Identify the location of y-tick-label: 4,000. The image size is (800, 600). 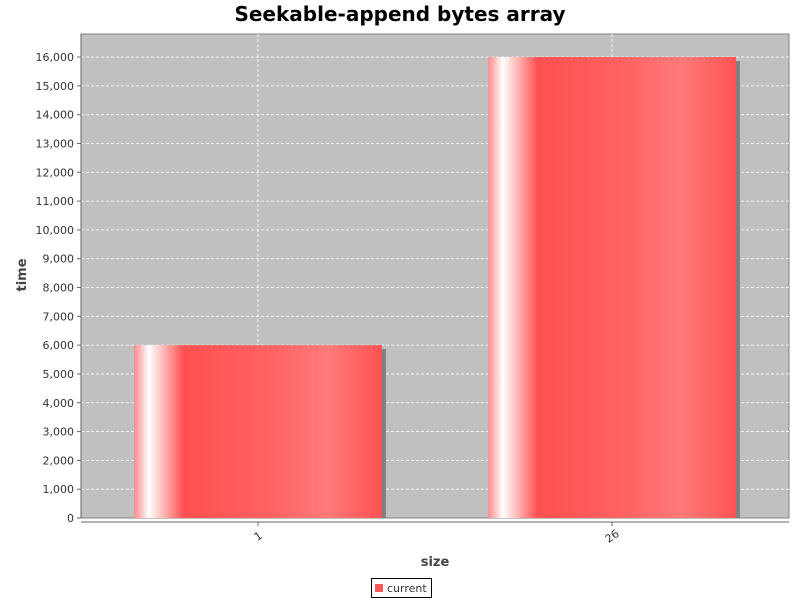
(59, 403).